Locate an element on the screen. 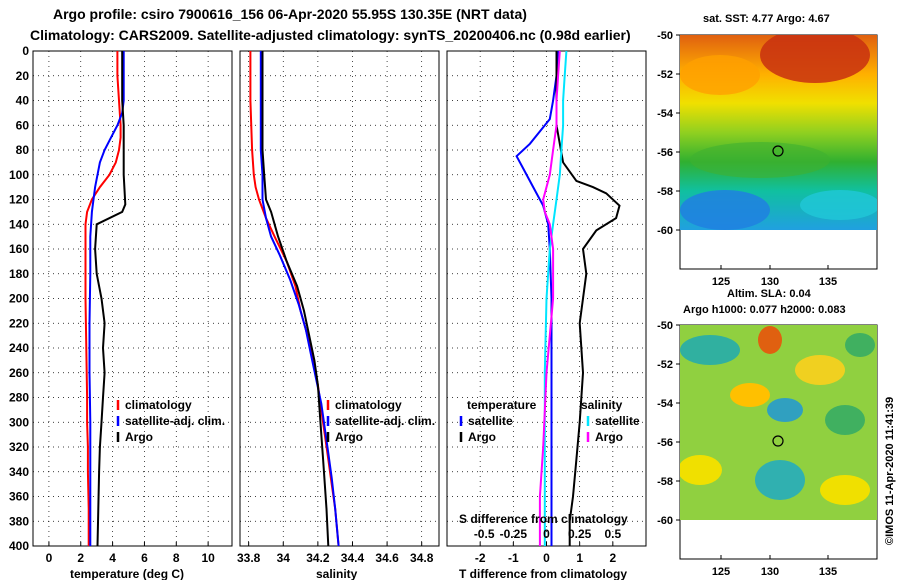  x-tick-label: 0 is located at coordinates (546, 558).